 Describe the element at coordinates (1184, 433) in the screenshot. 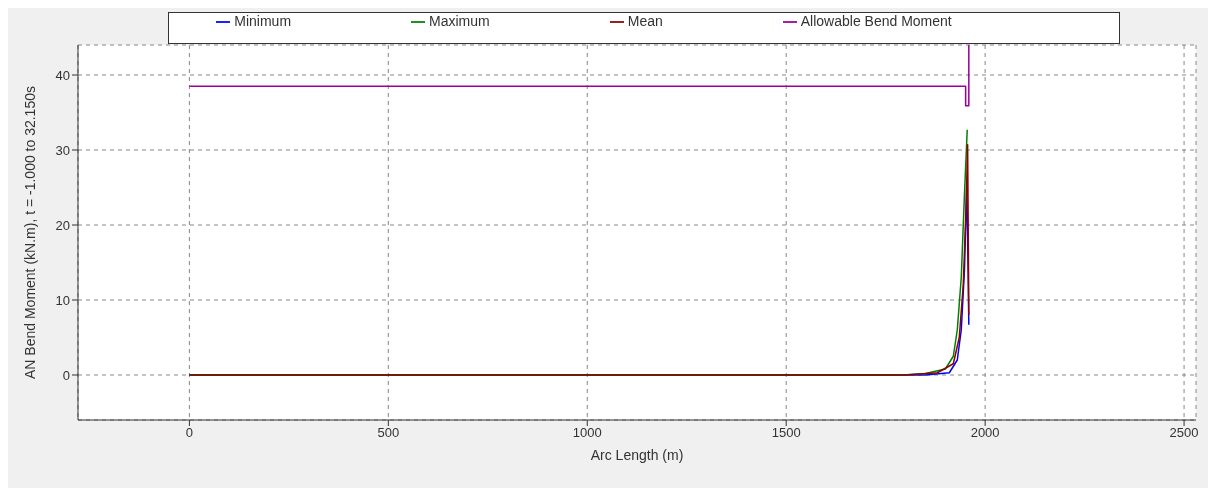

I see `x-tick-label: 2500` at that location.